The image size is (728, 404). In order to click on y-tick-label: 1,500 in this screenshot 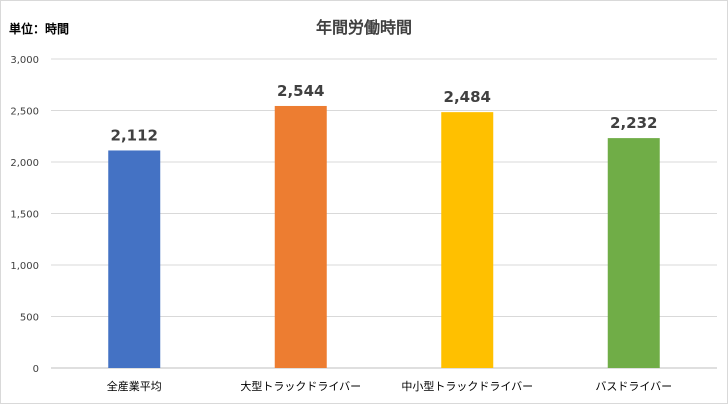, I will do `click(24, 215)`.